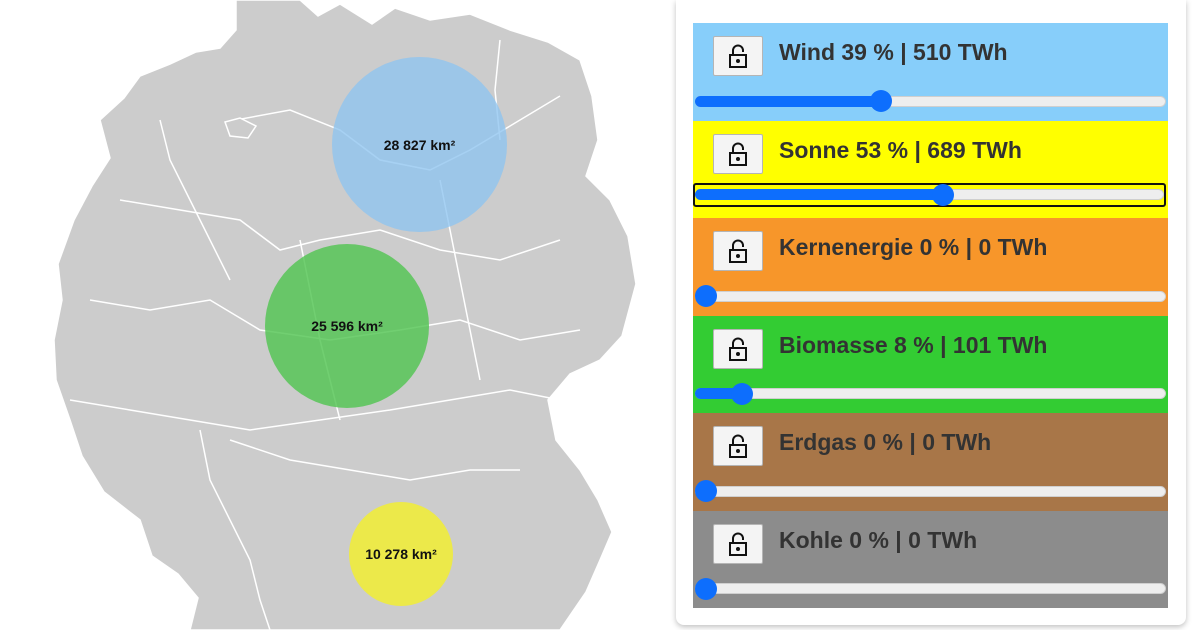 This screenshot has height=630, width=1200. What do you see at coordinates (930, 559) in the screenshot?
I see `source-row-coal: Kohle 0 % | 0 TWh` at bounding box center [930, 559].